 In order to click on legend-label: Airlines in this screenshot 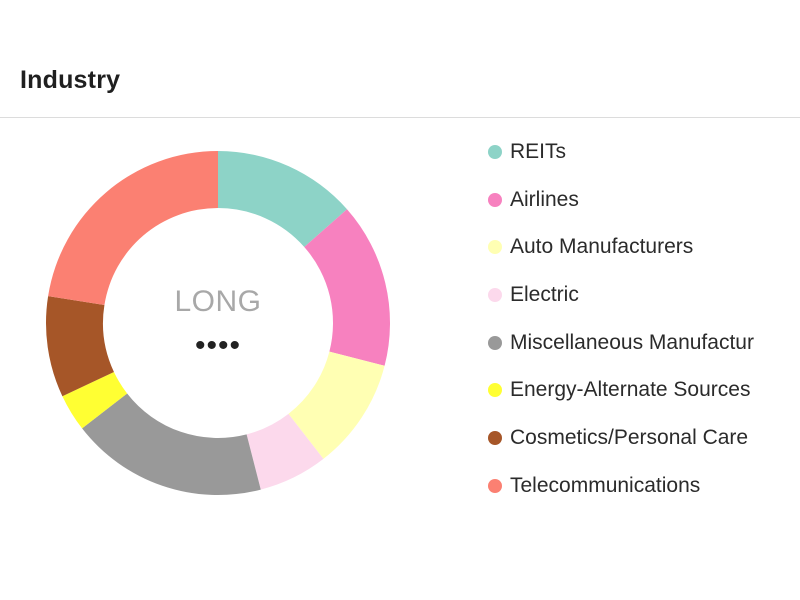, I will do `click(544, 199)`.